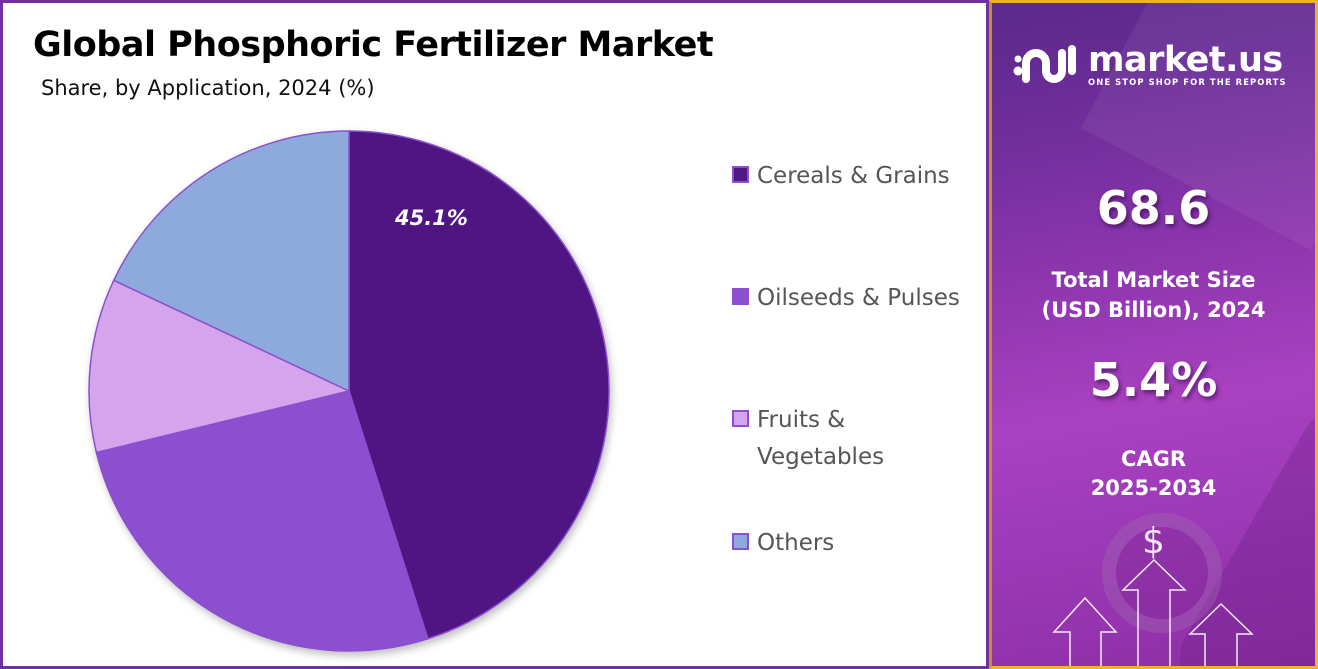  I want to click on legend-label: Oilseeds & Pulses, so click(858, 298).